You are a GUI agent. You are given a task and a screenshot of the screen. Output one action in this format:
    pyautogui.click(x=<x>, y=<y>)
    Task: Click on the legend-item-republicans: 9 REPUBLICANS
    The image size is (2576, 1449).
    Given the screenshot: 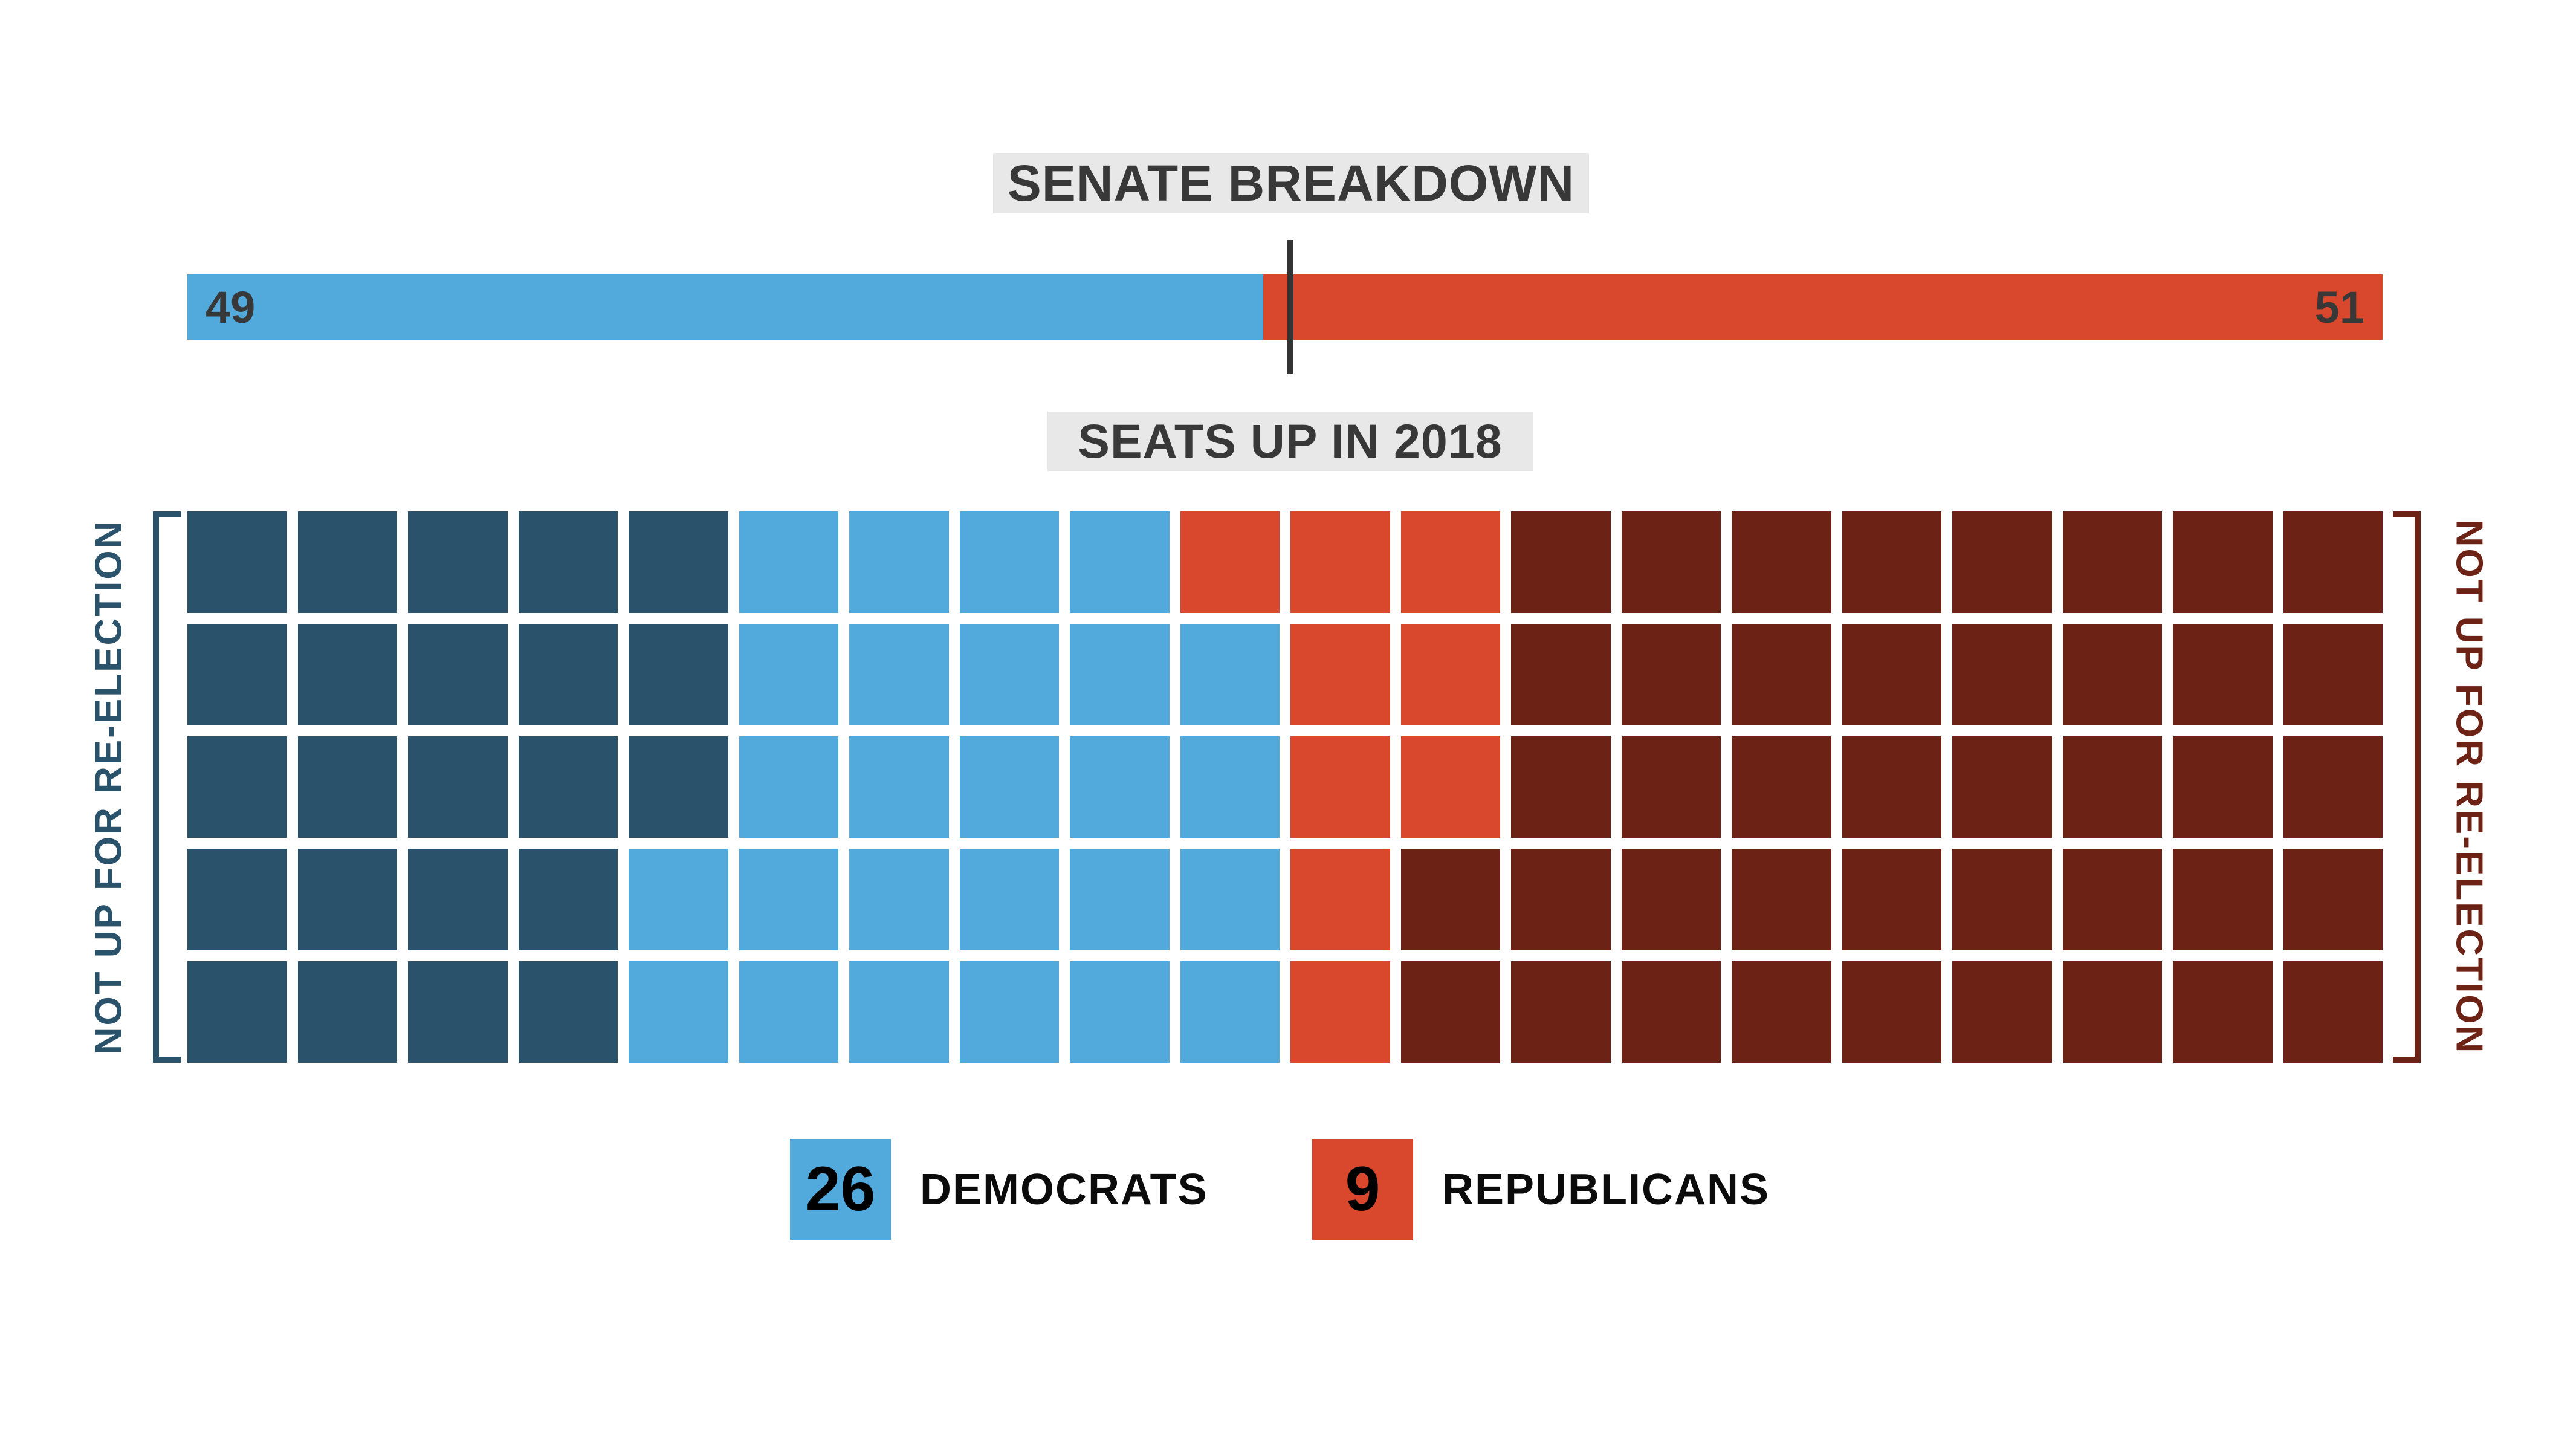 What is the action you would take?
    pyautogui.click(x=1541, y=1189)
    